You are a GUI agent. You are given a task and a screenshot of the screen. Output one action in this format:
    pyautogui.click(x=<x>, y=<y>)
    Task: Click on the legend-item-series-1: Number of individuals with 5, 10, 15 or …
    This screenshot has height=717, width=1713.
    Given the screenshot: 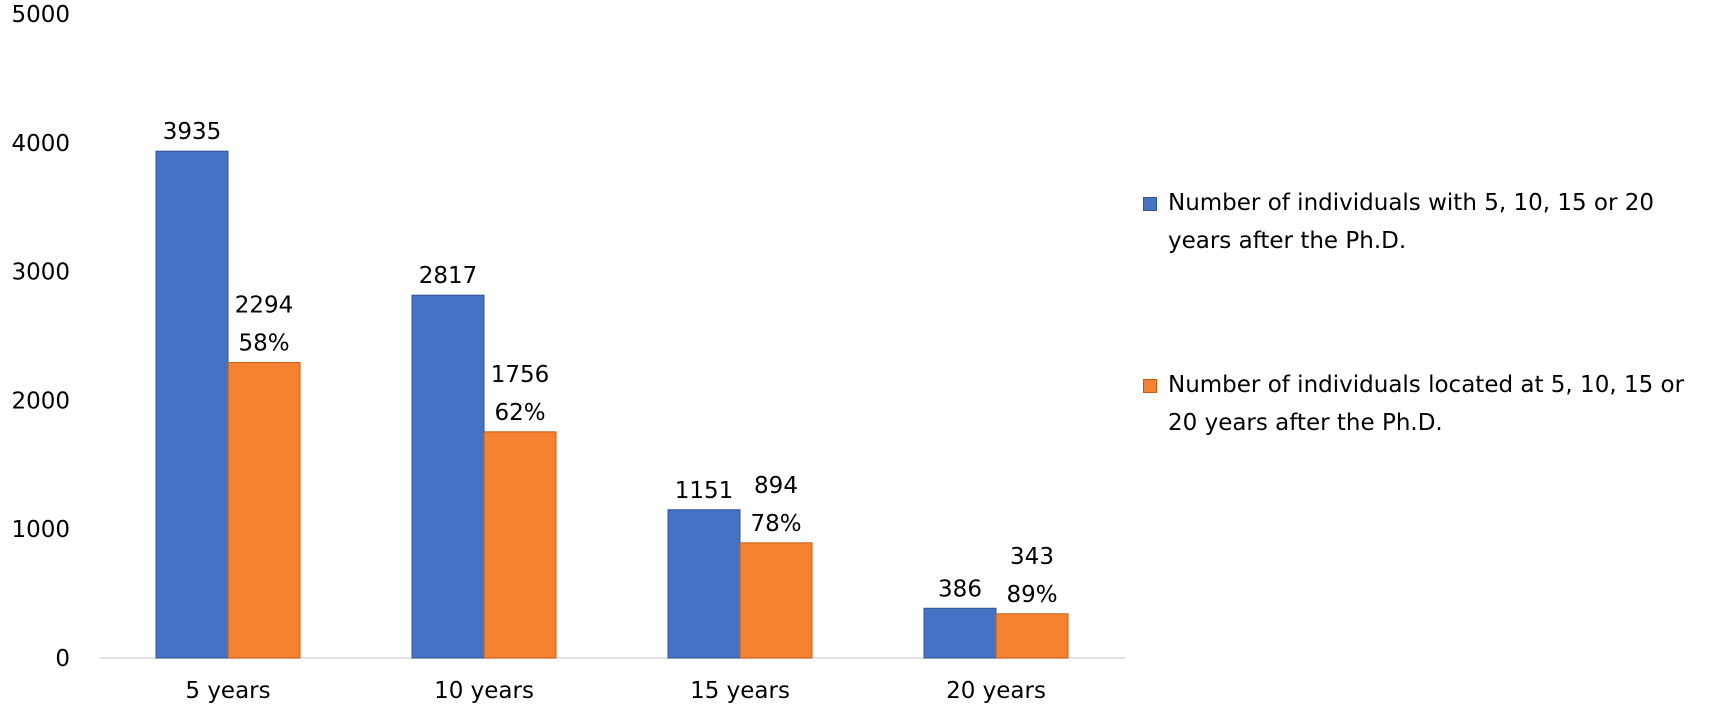 What is the action you would take?
    pyautogui.click(x=1426, y=222)
    